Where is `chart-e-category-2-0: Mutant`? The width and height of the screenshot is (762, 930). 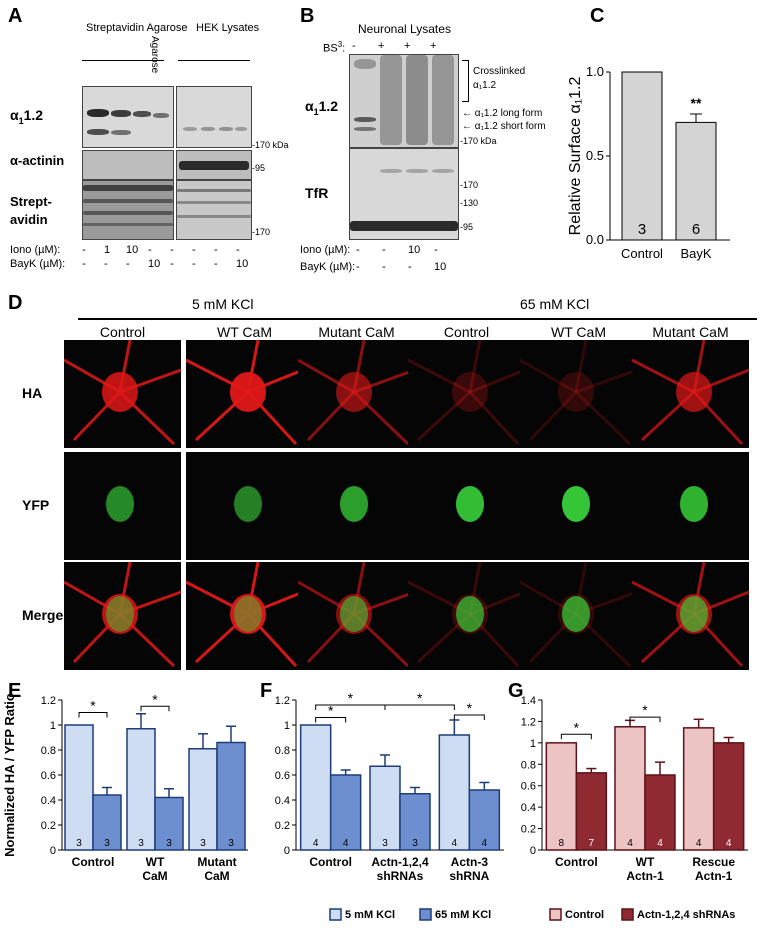 chart-e-category-2-0: Mutant is located at coordinates (216, 862).